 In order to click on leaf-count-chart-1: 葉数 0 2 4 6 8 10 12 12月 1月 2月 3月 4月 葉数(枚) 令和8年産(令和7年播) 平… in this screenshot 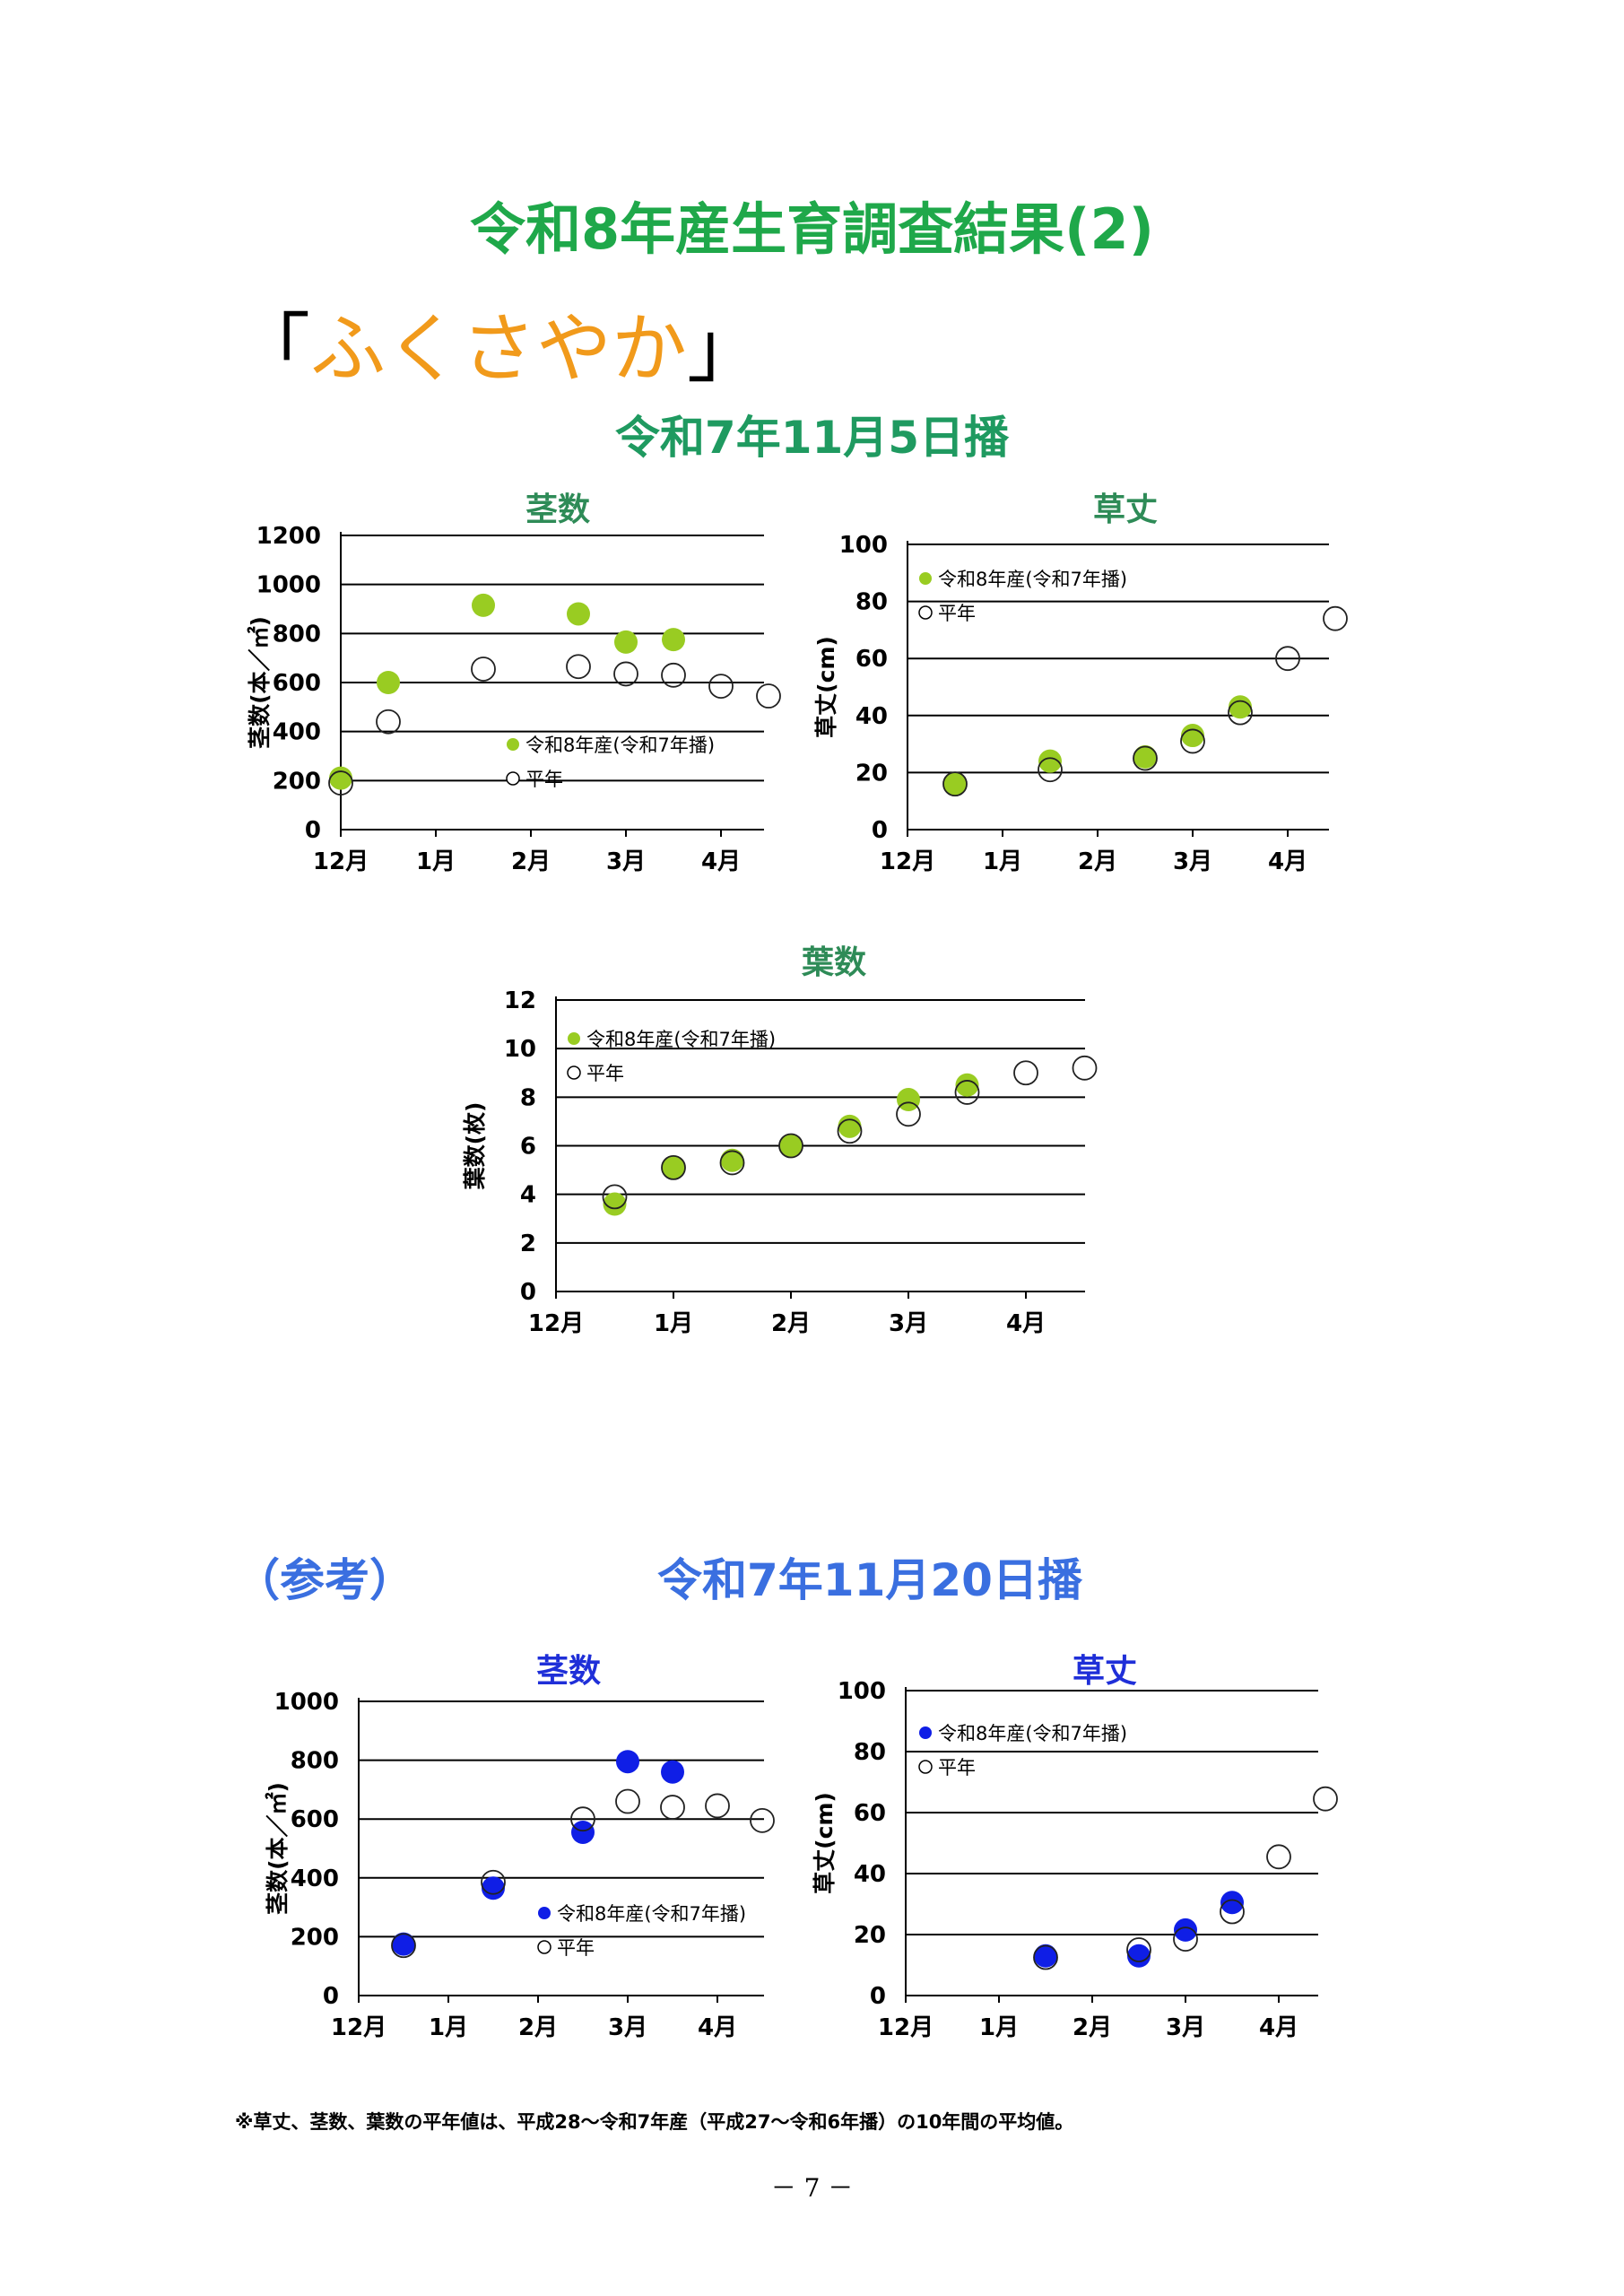, I will do `click(780, 1140)`.